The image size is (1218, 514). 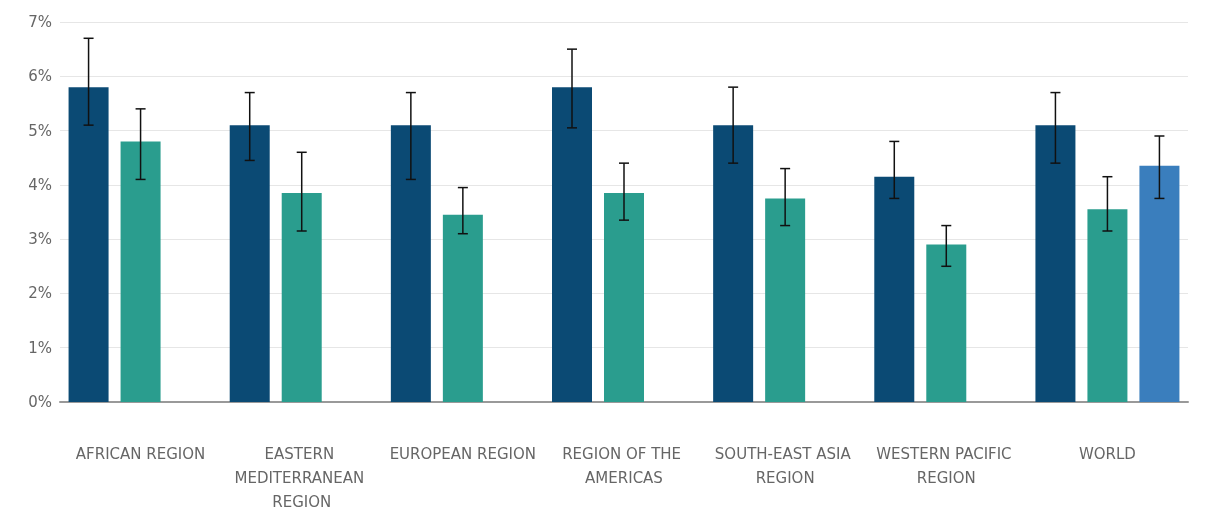 I want to click on y-tick-label: 3%, so click(x=40, y=239).